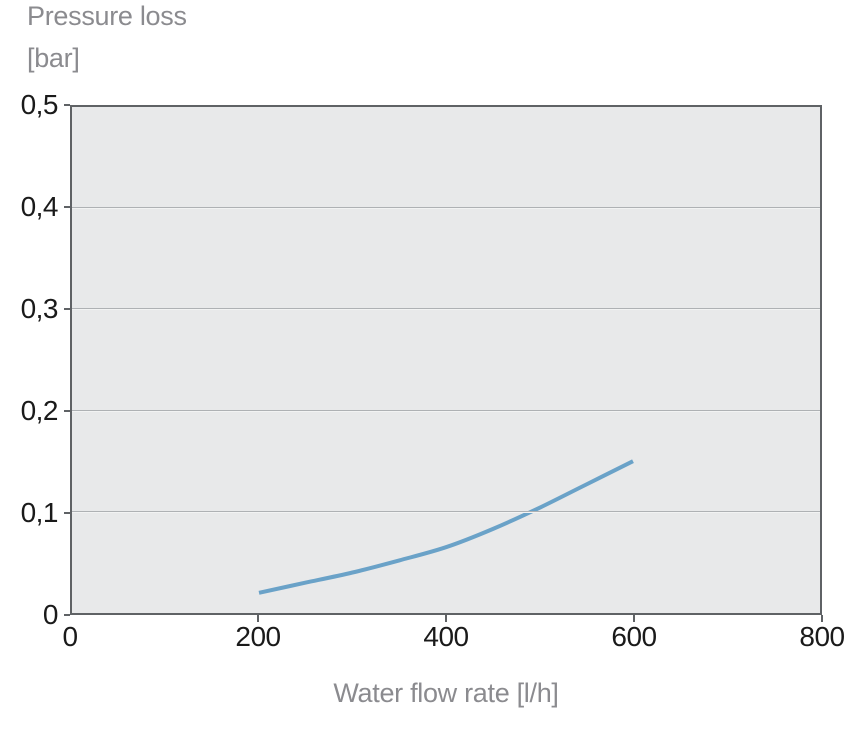 The height and width of the screenshot is (734, 857). Describe the element at coordinates (39, 308) in the screenshot. I see `y-tick-label: 0,3` at that location.